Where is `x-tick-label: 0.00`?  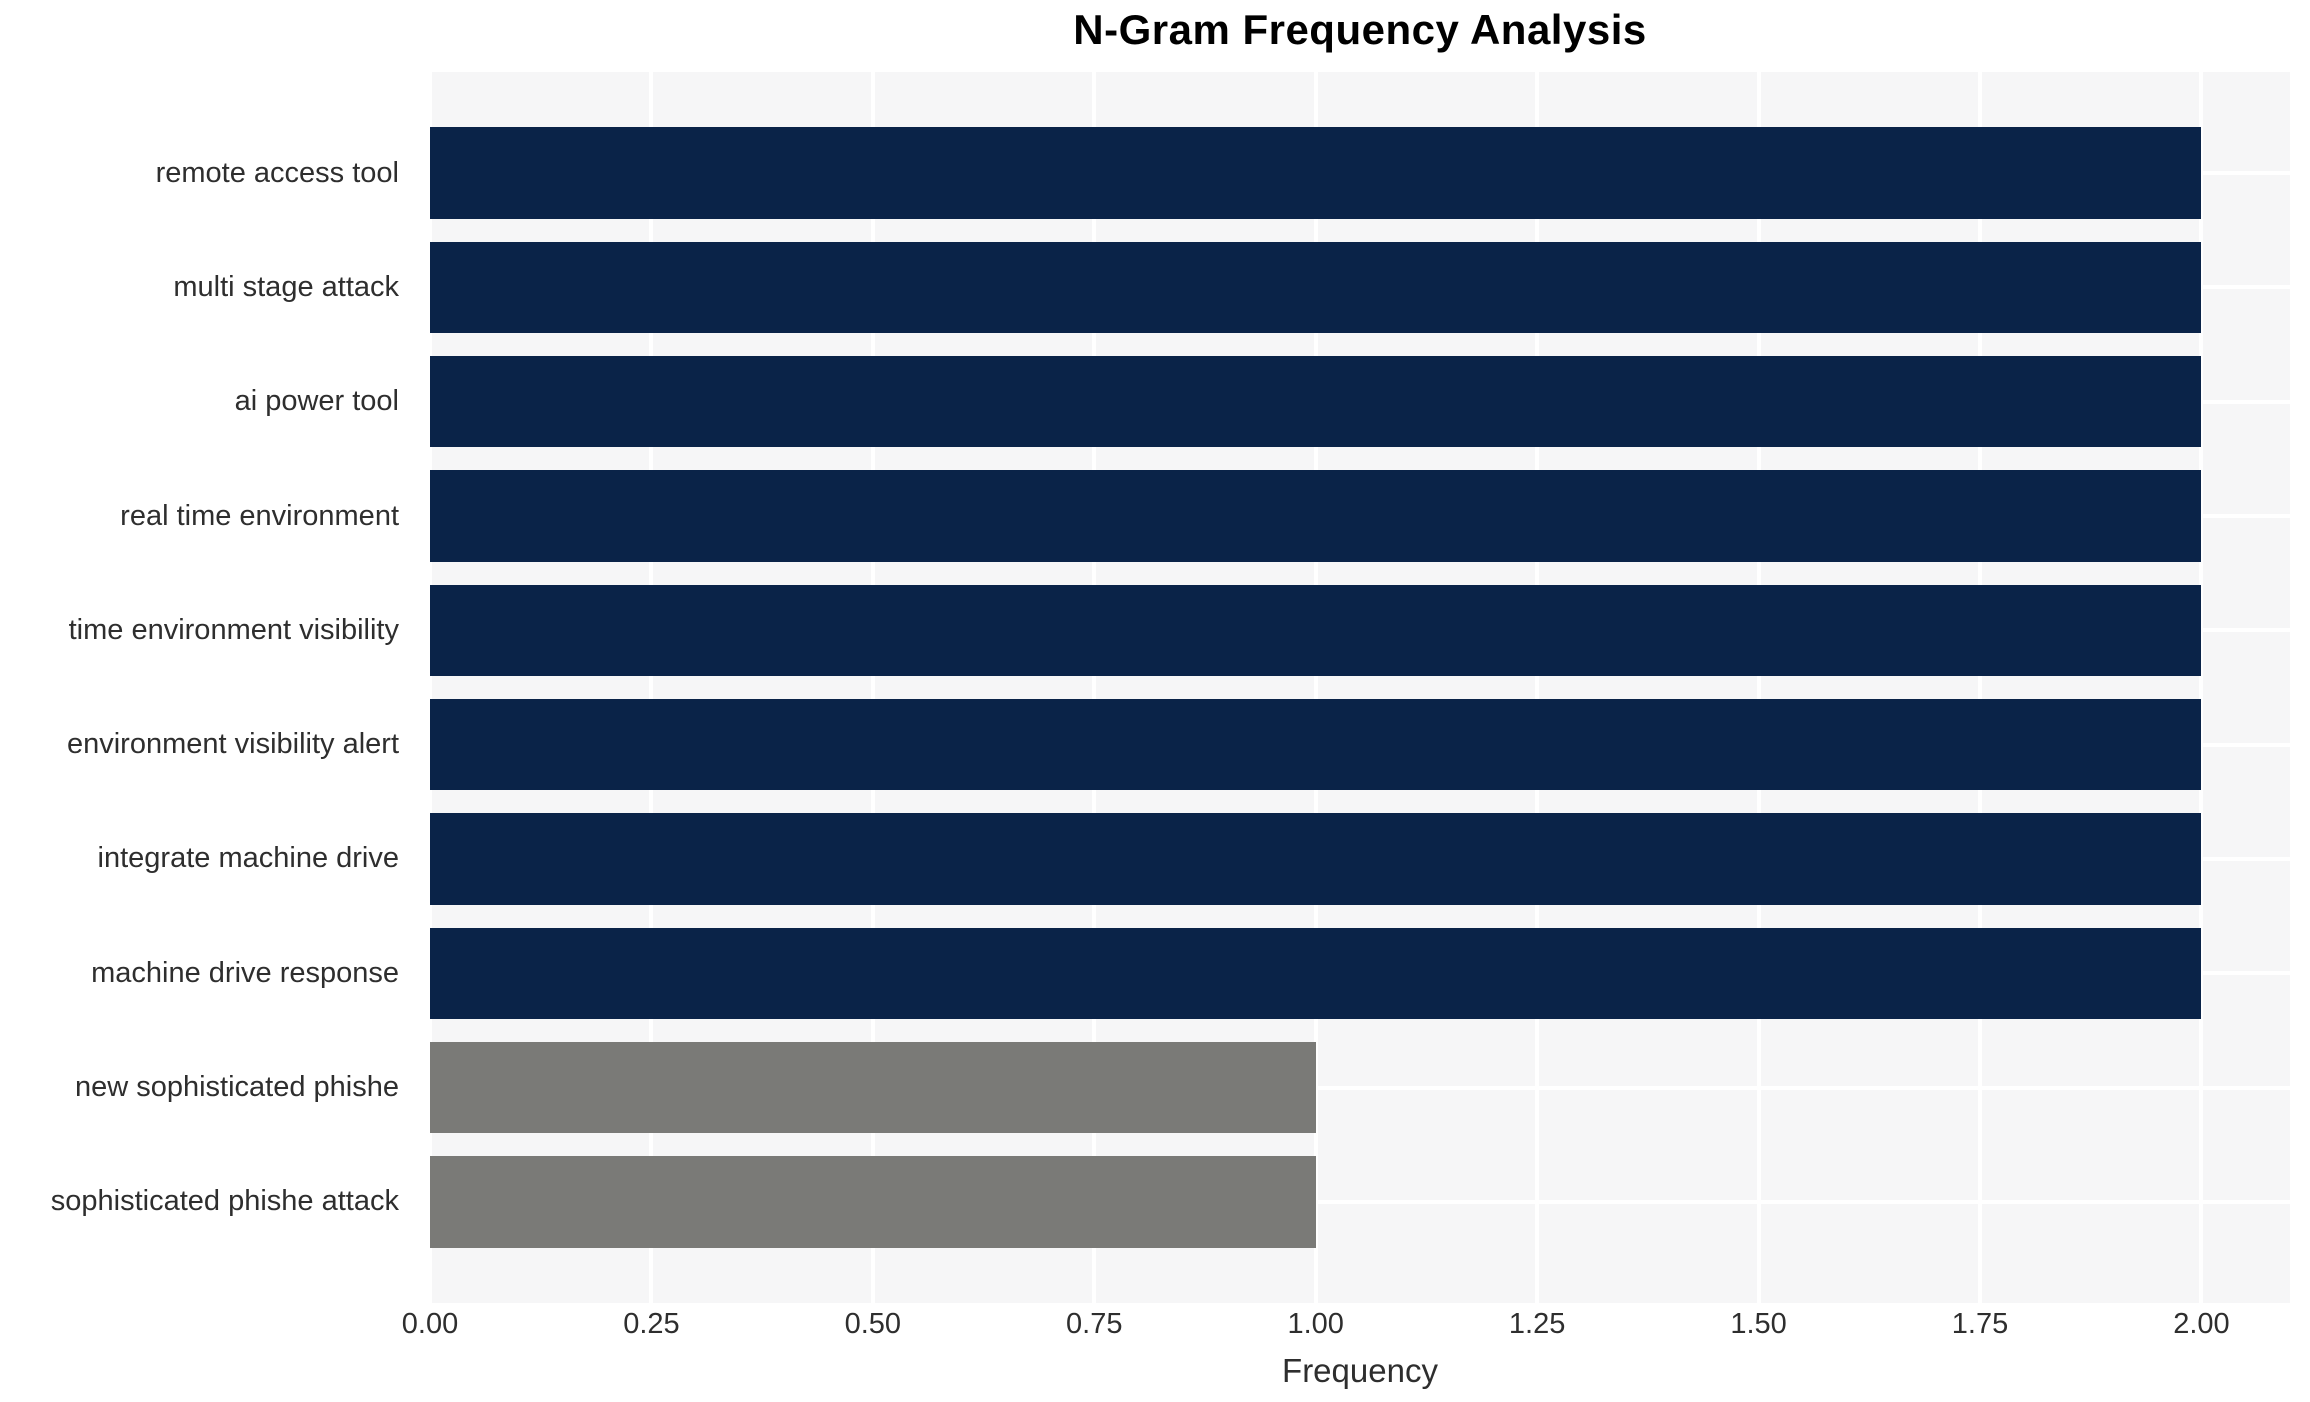 x-tick-label: 0.00 is located at coordinates (430, 1324).